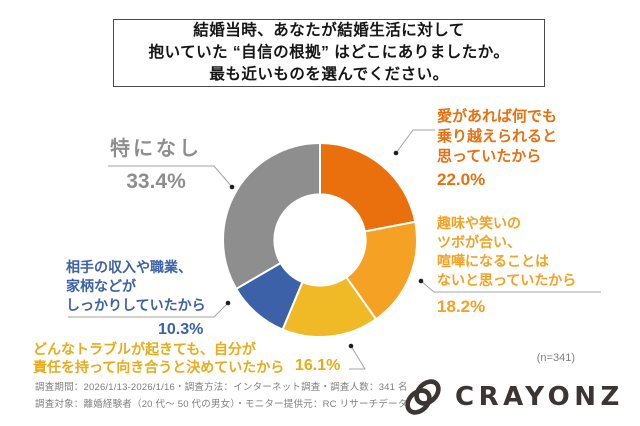  What do you see at coordinates (159, 358) in the screenshot?
I see `callout-responsibility-label: どんなトラブルが起きても、自分が 責任を持って向き合うと決めていたから` at bounding box center [159, 358].